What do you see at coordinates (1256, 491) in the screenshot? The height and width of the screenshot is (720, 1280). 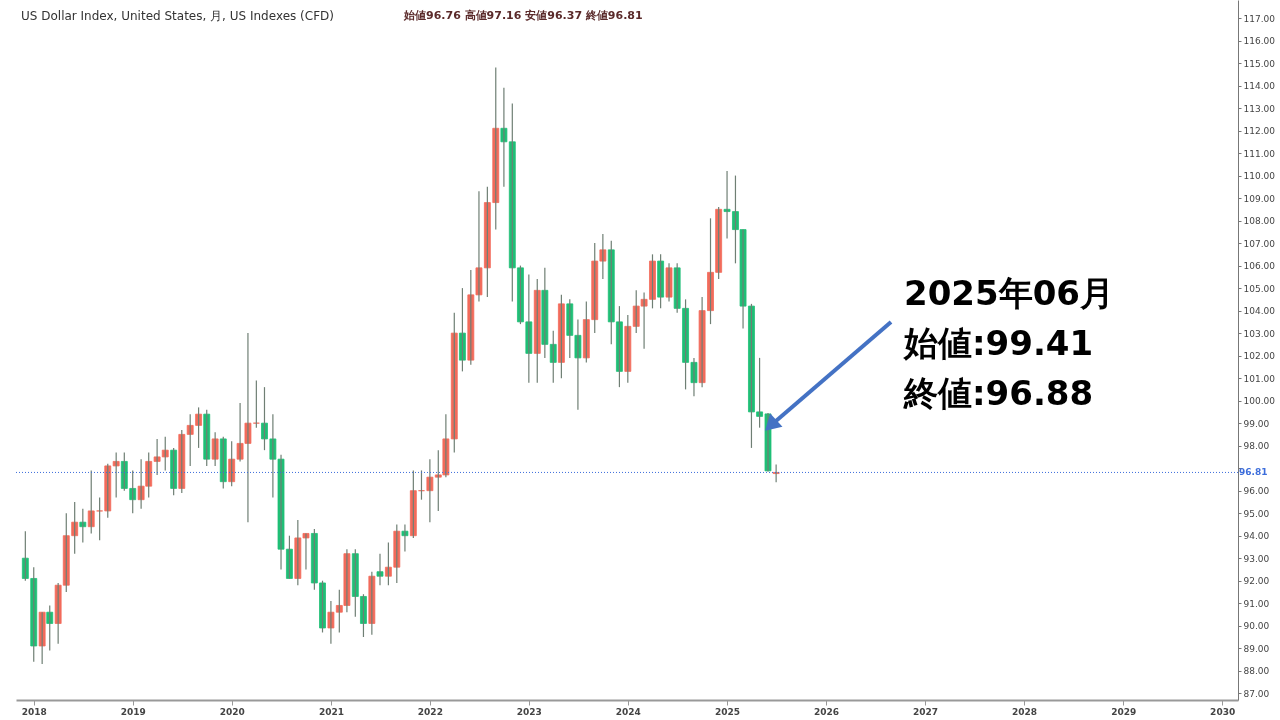 I see `y-tick-label: 96.00` at bounding box center [1256, 491].